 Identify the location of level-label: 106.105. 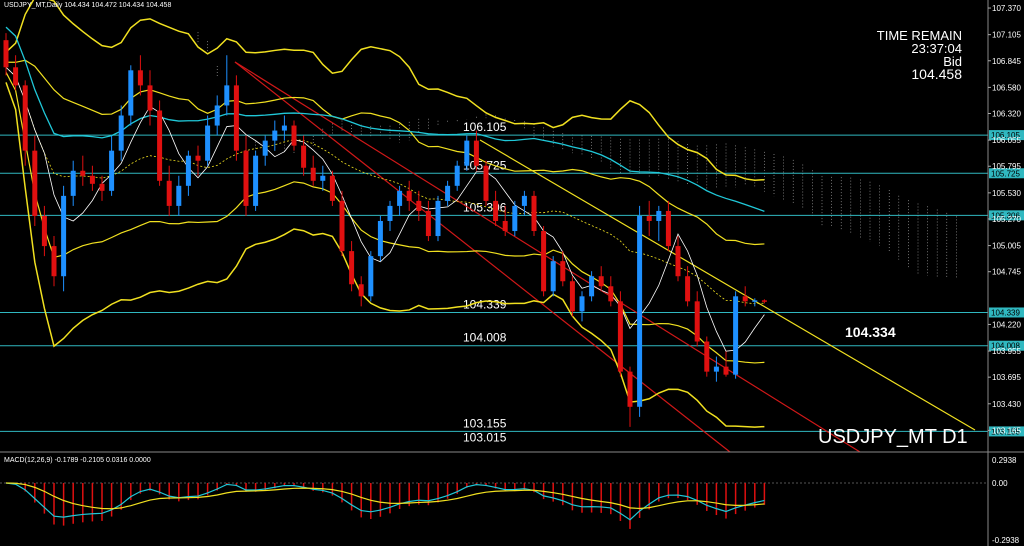
(485, 127).